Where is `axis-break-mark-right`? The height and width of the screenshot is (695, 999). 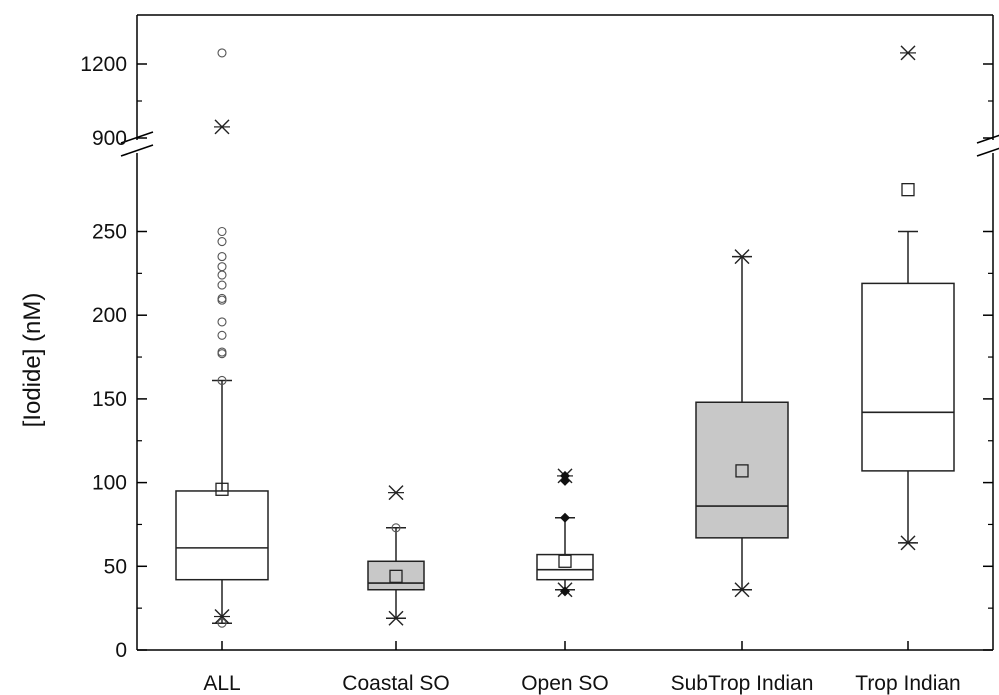
axis-break-mark-right is located at coordinates (987, 152).